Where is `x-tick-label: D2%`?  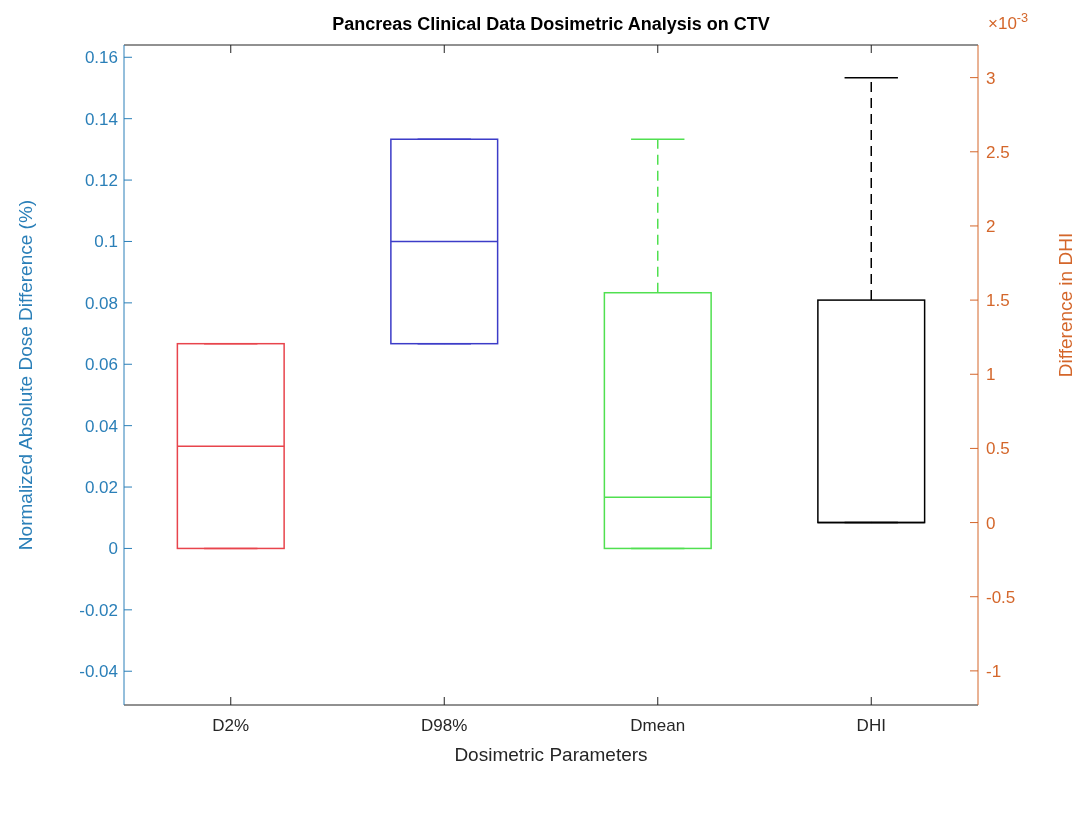 x-tick-label: D2% is located at coordinates (231, 725).